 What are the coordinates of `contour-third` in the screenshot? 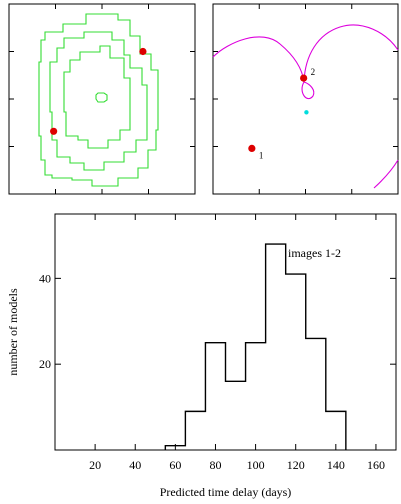 It's located at (97, 97).